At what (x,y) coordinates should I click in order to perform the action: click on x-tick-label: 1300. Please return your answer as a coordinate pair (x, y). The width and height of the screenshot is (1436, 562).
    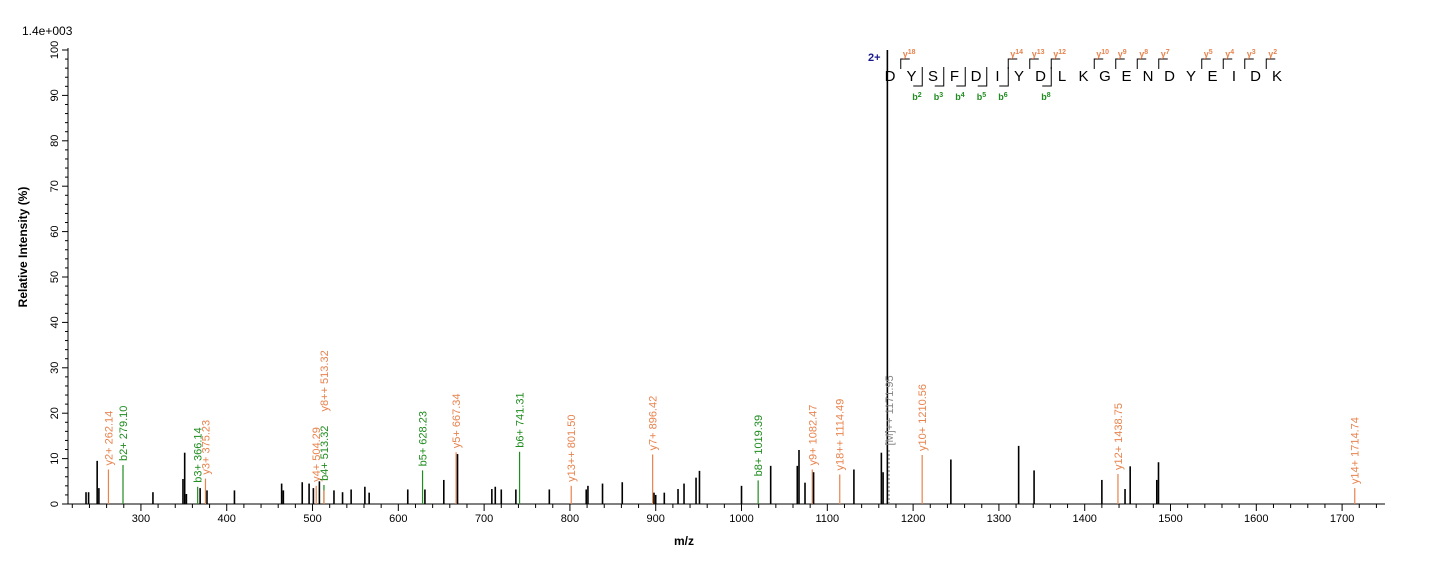
    Looking at the image, I should click on (999, 519).